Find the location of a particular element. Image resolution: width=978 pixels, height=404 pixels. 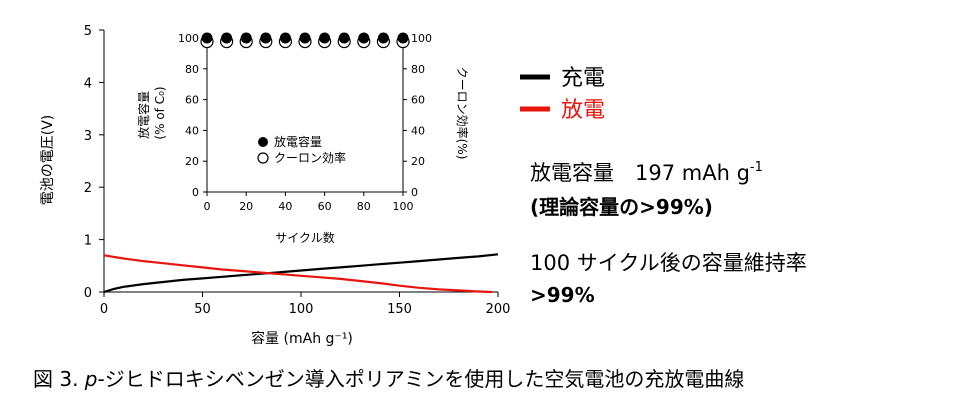

legend-marker-open is located at coordinates (263, 158).